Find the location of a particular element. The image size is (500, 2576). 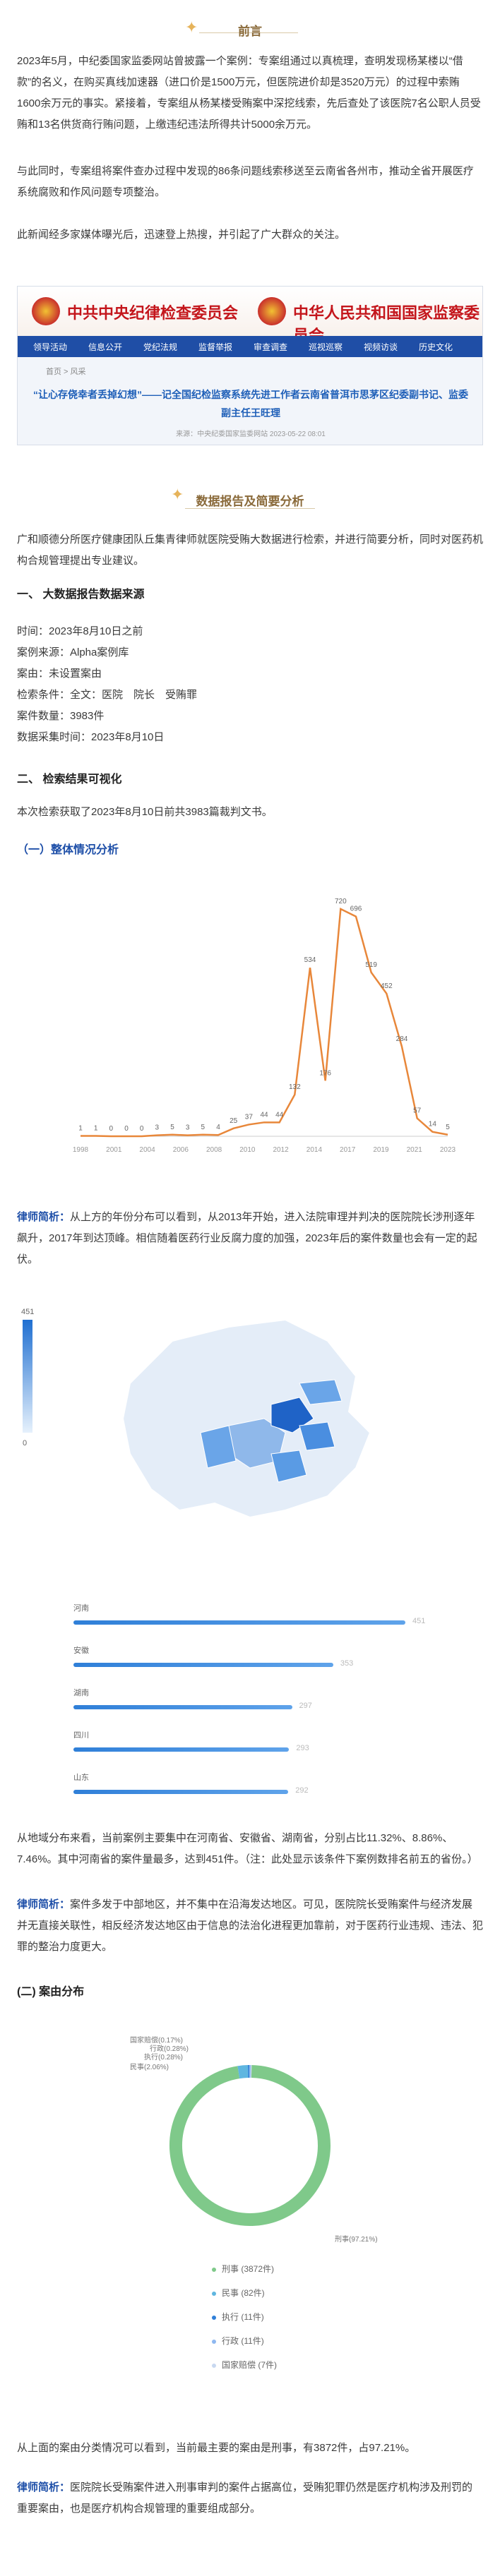

slice-label: 国家赔偿(0.17%) is located at coordinates (156, 2040).